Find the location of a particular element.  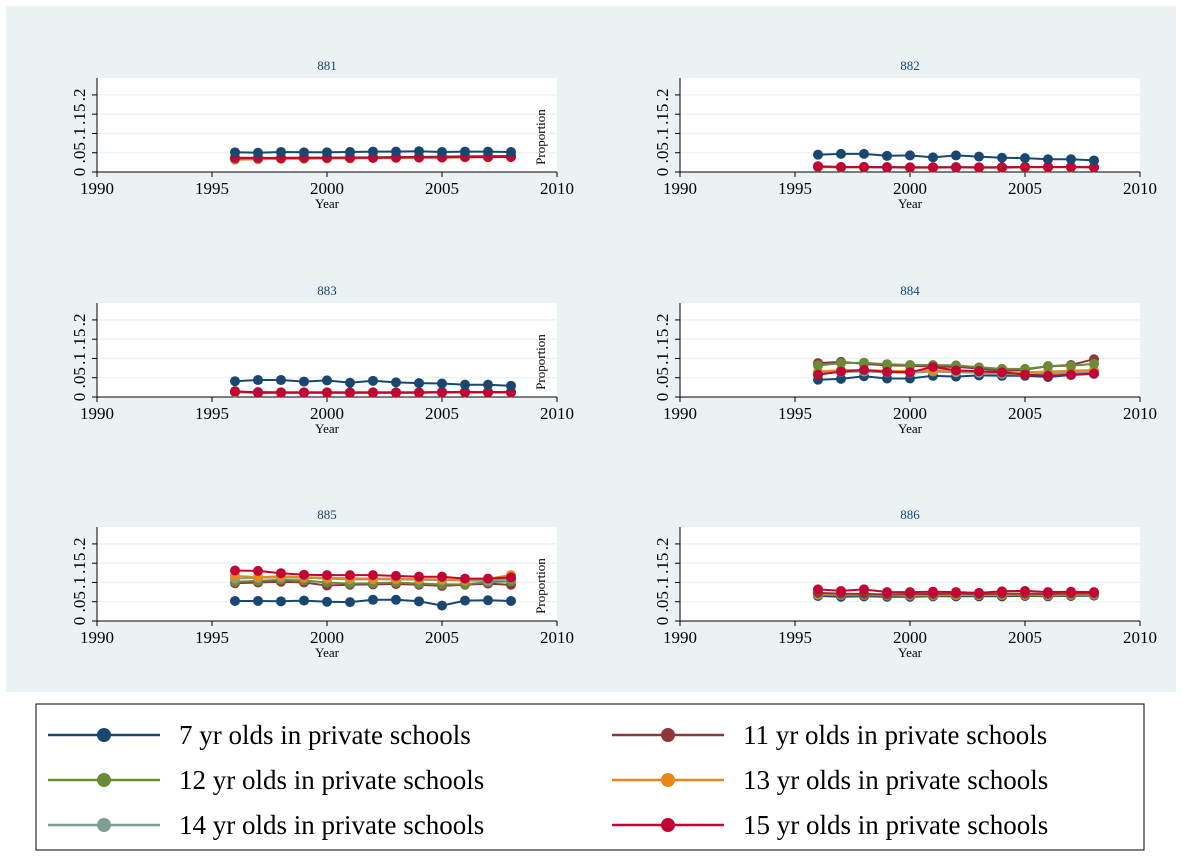

panel-title: 882 is located at coordinates (910, 65).